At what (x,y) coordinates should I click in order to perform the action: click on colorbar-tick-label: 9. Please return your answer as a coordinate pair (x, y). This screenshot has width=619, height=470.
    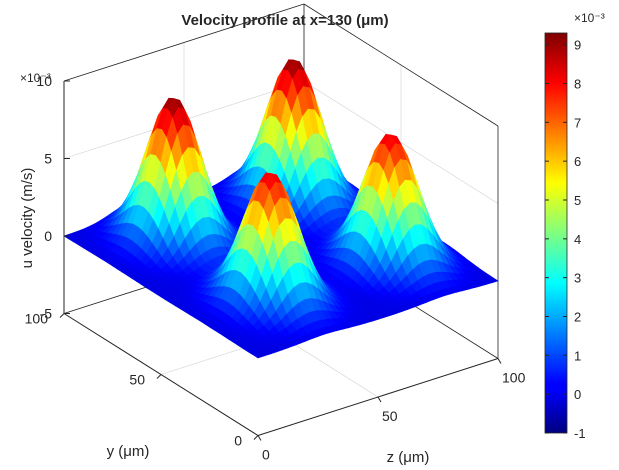
    Looking at the image, I should click on (577, 45).